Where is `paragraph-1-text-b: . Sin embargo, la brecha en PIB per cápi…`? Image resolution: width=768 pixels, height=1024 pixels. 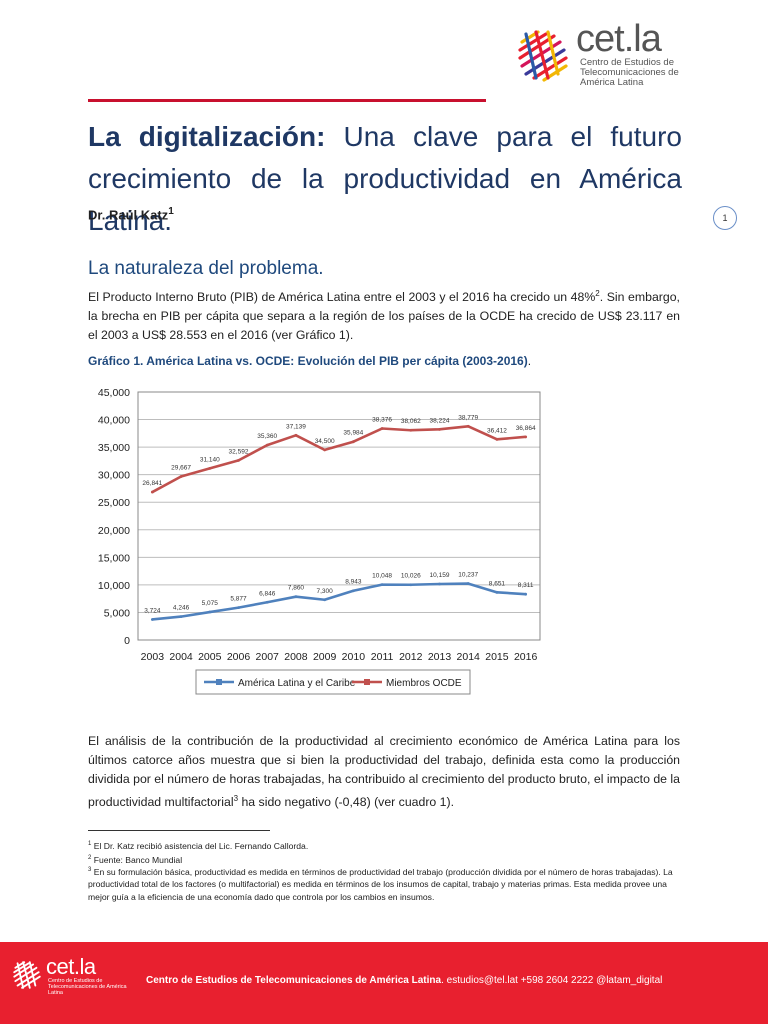
paragraph-1-text-b: . Sin embargo, la brecha en PIB per cápi… is located at coordinates (384, 316).